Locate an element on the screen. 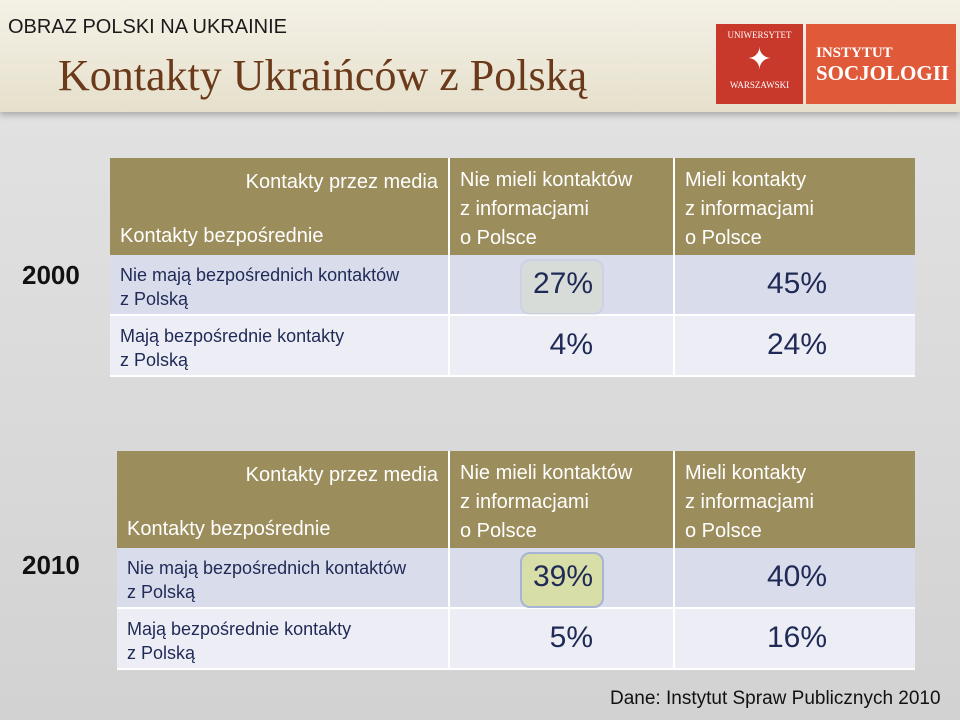 This screenshot has width=960, height=720. value-text: 24% is located at coordinates (796, 344).